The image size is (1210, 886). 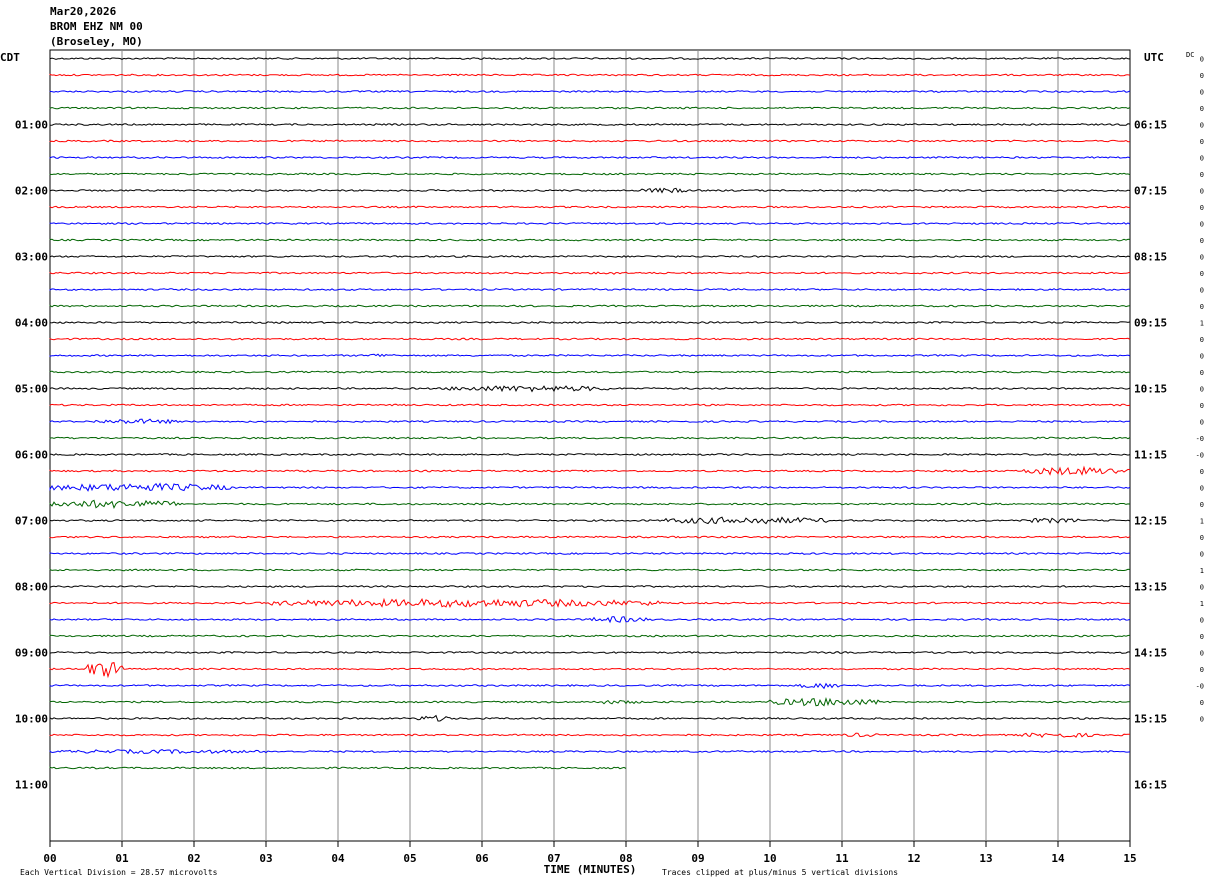 What do you see at coordinates (49, 858) in the screenshot?
I see `x-tick-label: 00` at bounding box center [49, 858].